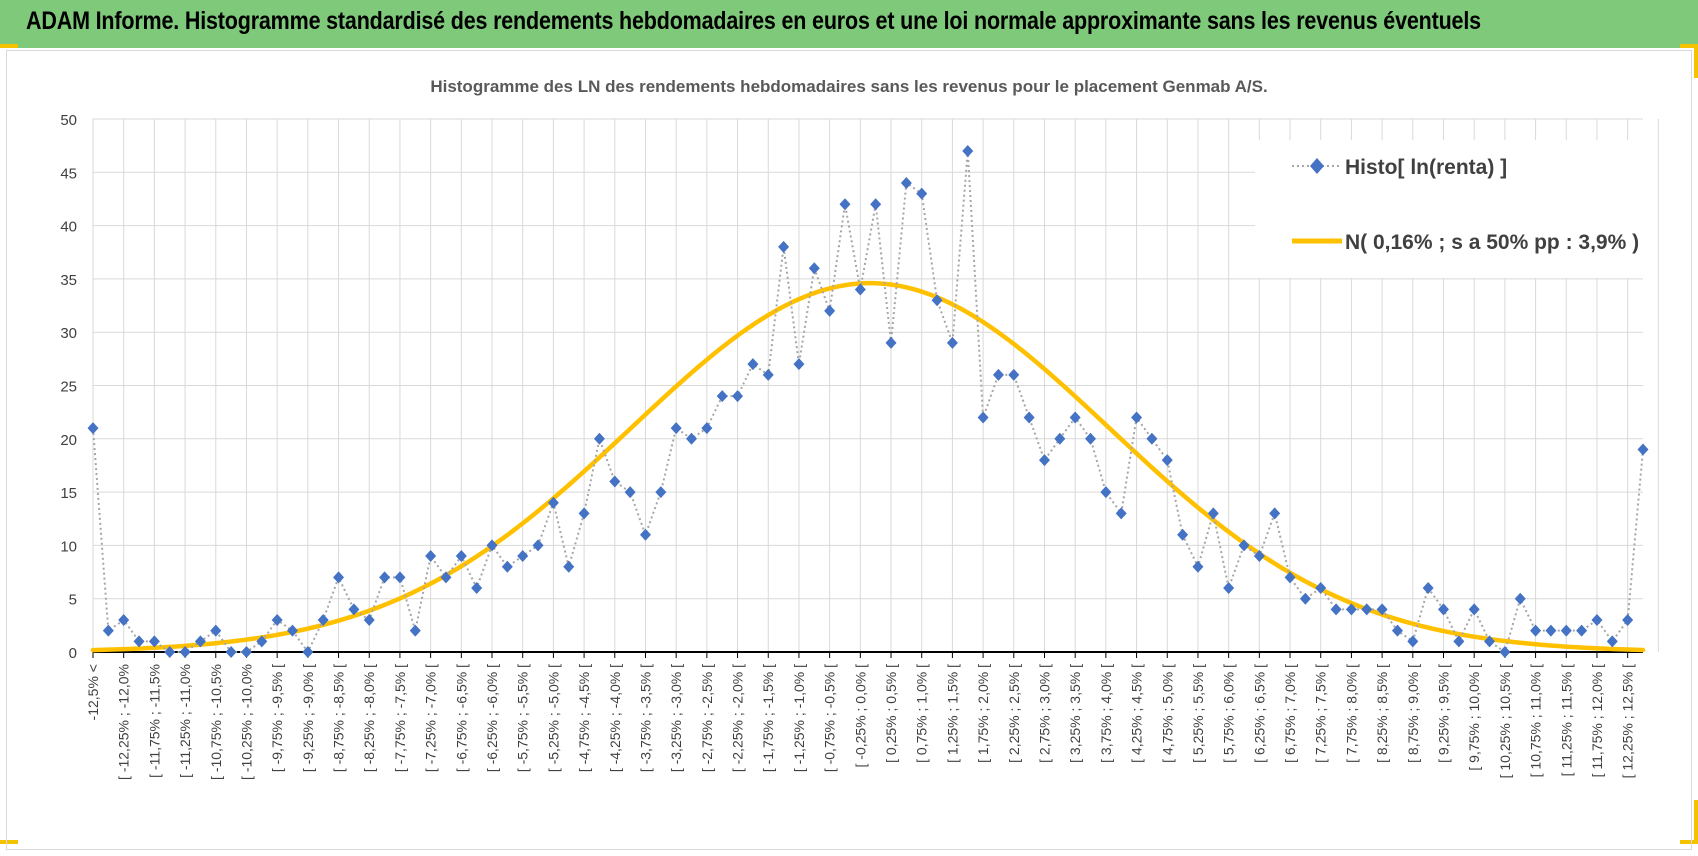 This screenshot has height=856, width=1698. I want to click on x-tick-label: [ 10,75% ; 11,0% [, so click(1536, 720).